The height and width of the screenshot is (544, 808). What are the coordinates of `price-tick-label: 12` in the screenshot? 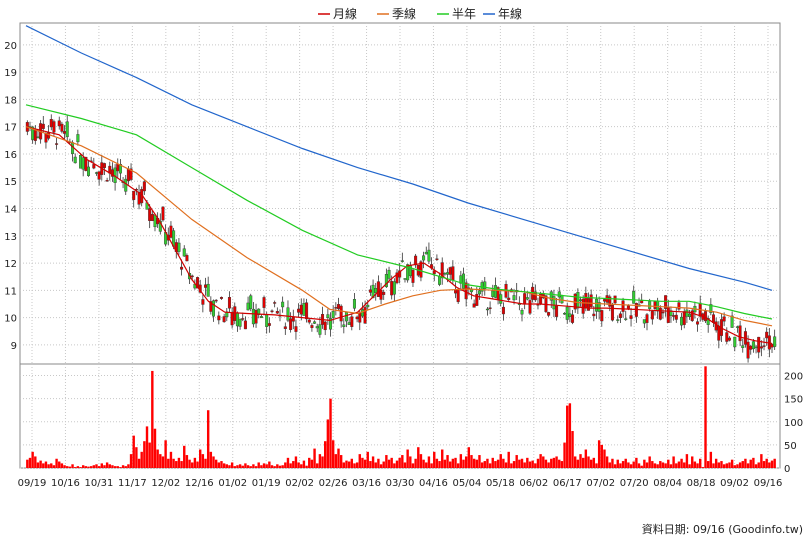 It's located at (10, 264).